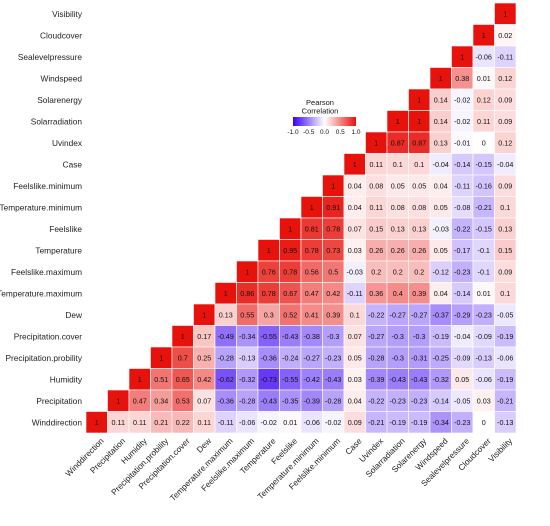 The image size is (550, 526). What do you see at coordinates (462, 142) in the screenshot?
I see `cell-value-label: -0.01` at bounding box center [462, 142].